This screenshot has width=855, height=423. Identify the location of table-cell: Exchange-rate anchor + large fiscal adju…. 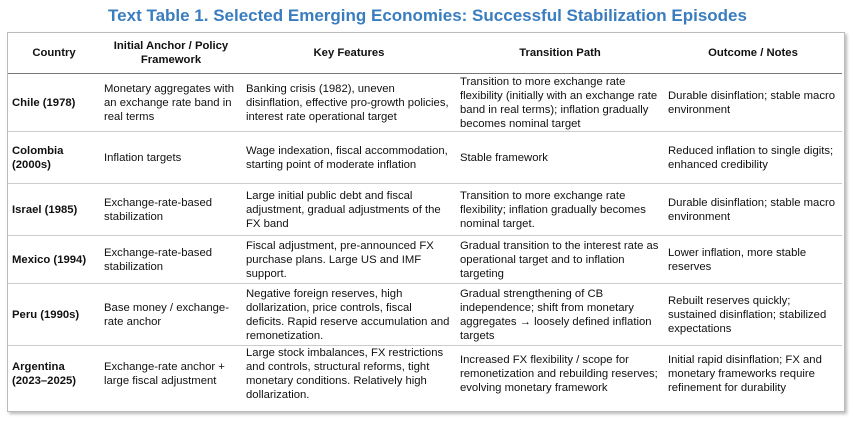
(171, 374).